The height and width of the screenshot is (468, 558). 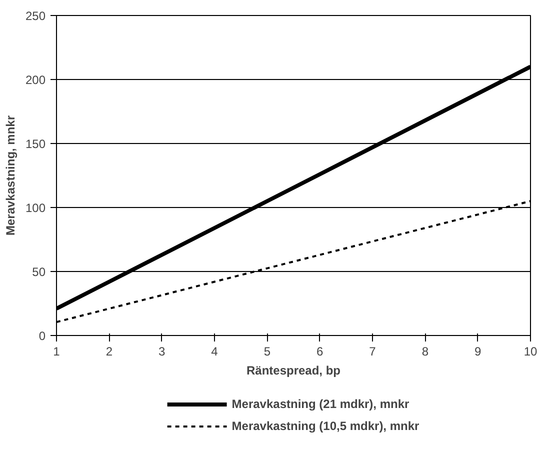 What do you see at coordinates (214, 351) in the screenshot?
I see `x-tick-label: 4` at bounding box center [214, 351].